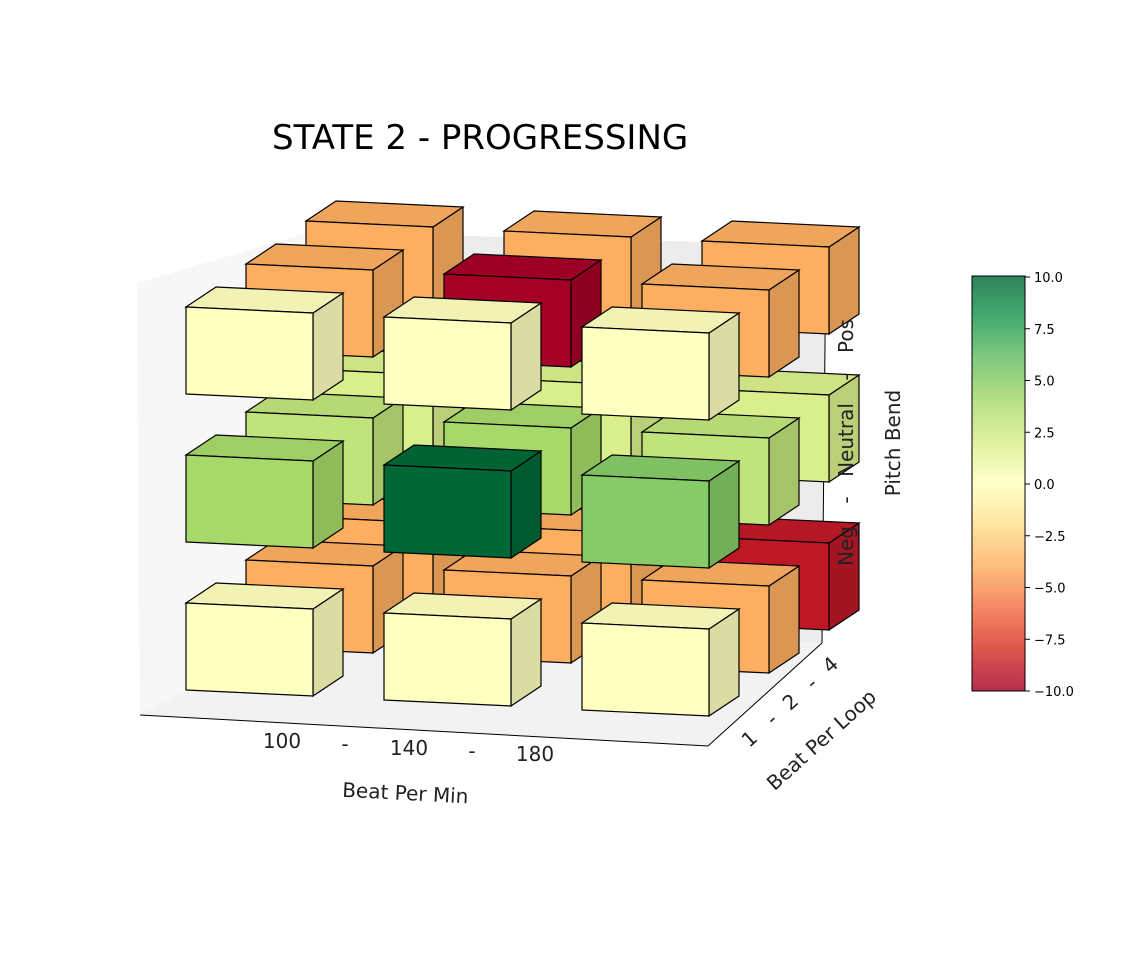 Image resolution: width=1126 pixels, height=968 pixels. What do you see at coordinates (846, 336) in the screenshot?
I see `z-tick-label: Pos` at bounding box center [846, 336].